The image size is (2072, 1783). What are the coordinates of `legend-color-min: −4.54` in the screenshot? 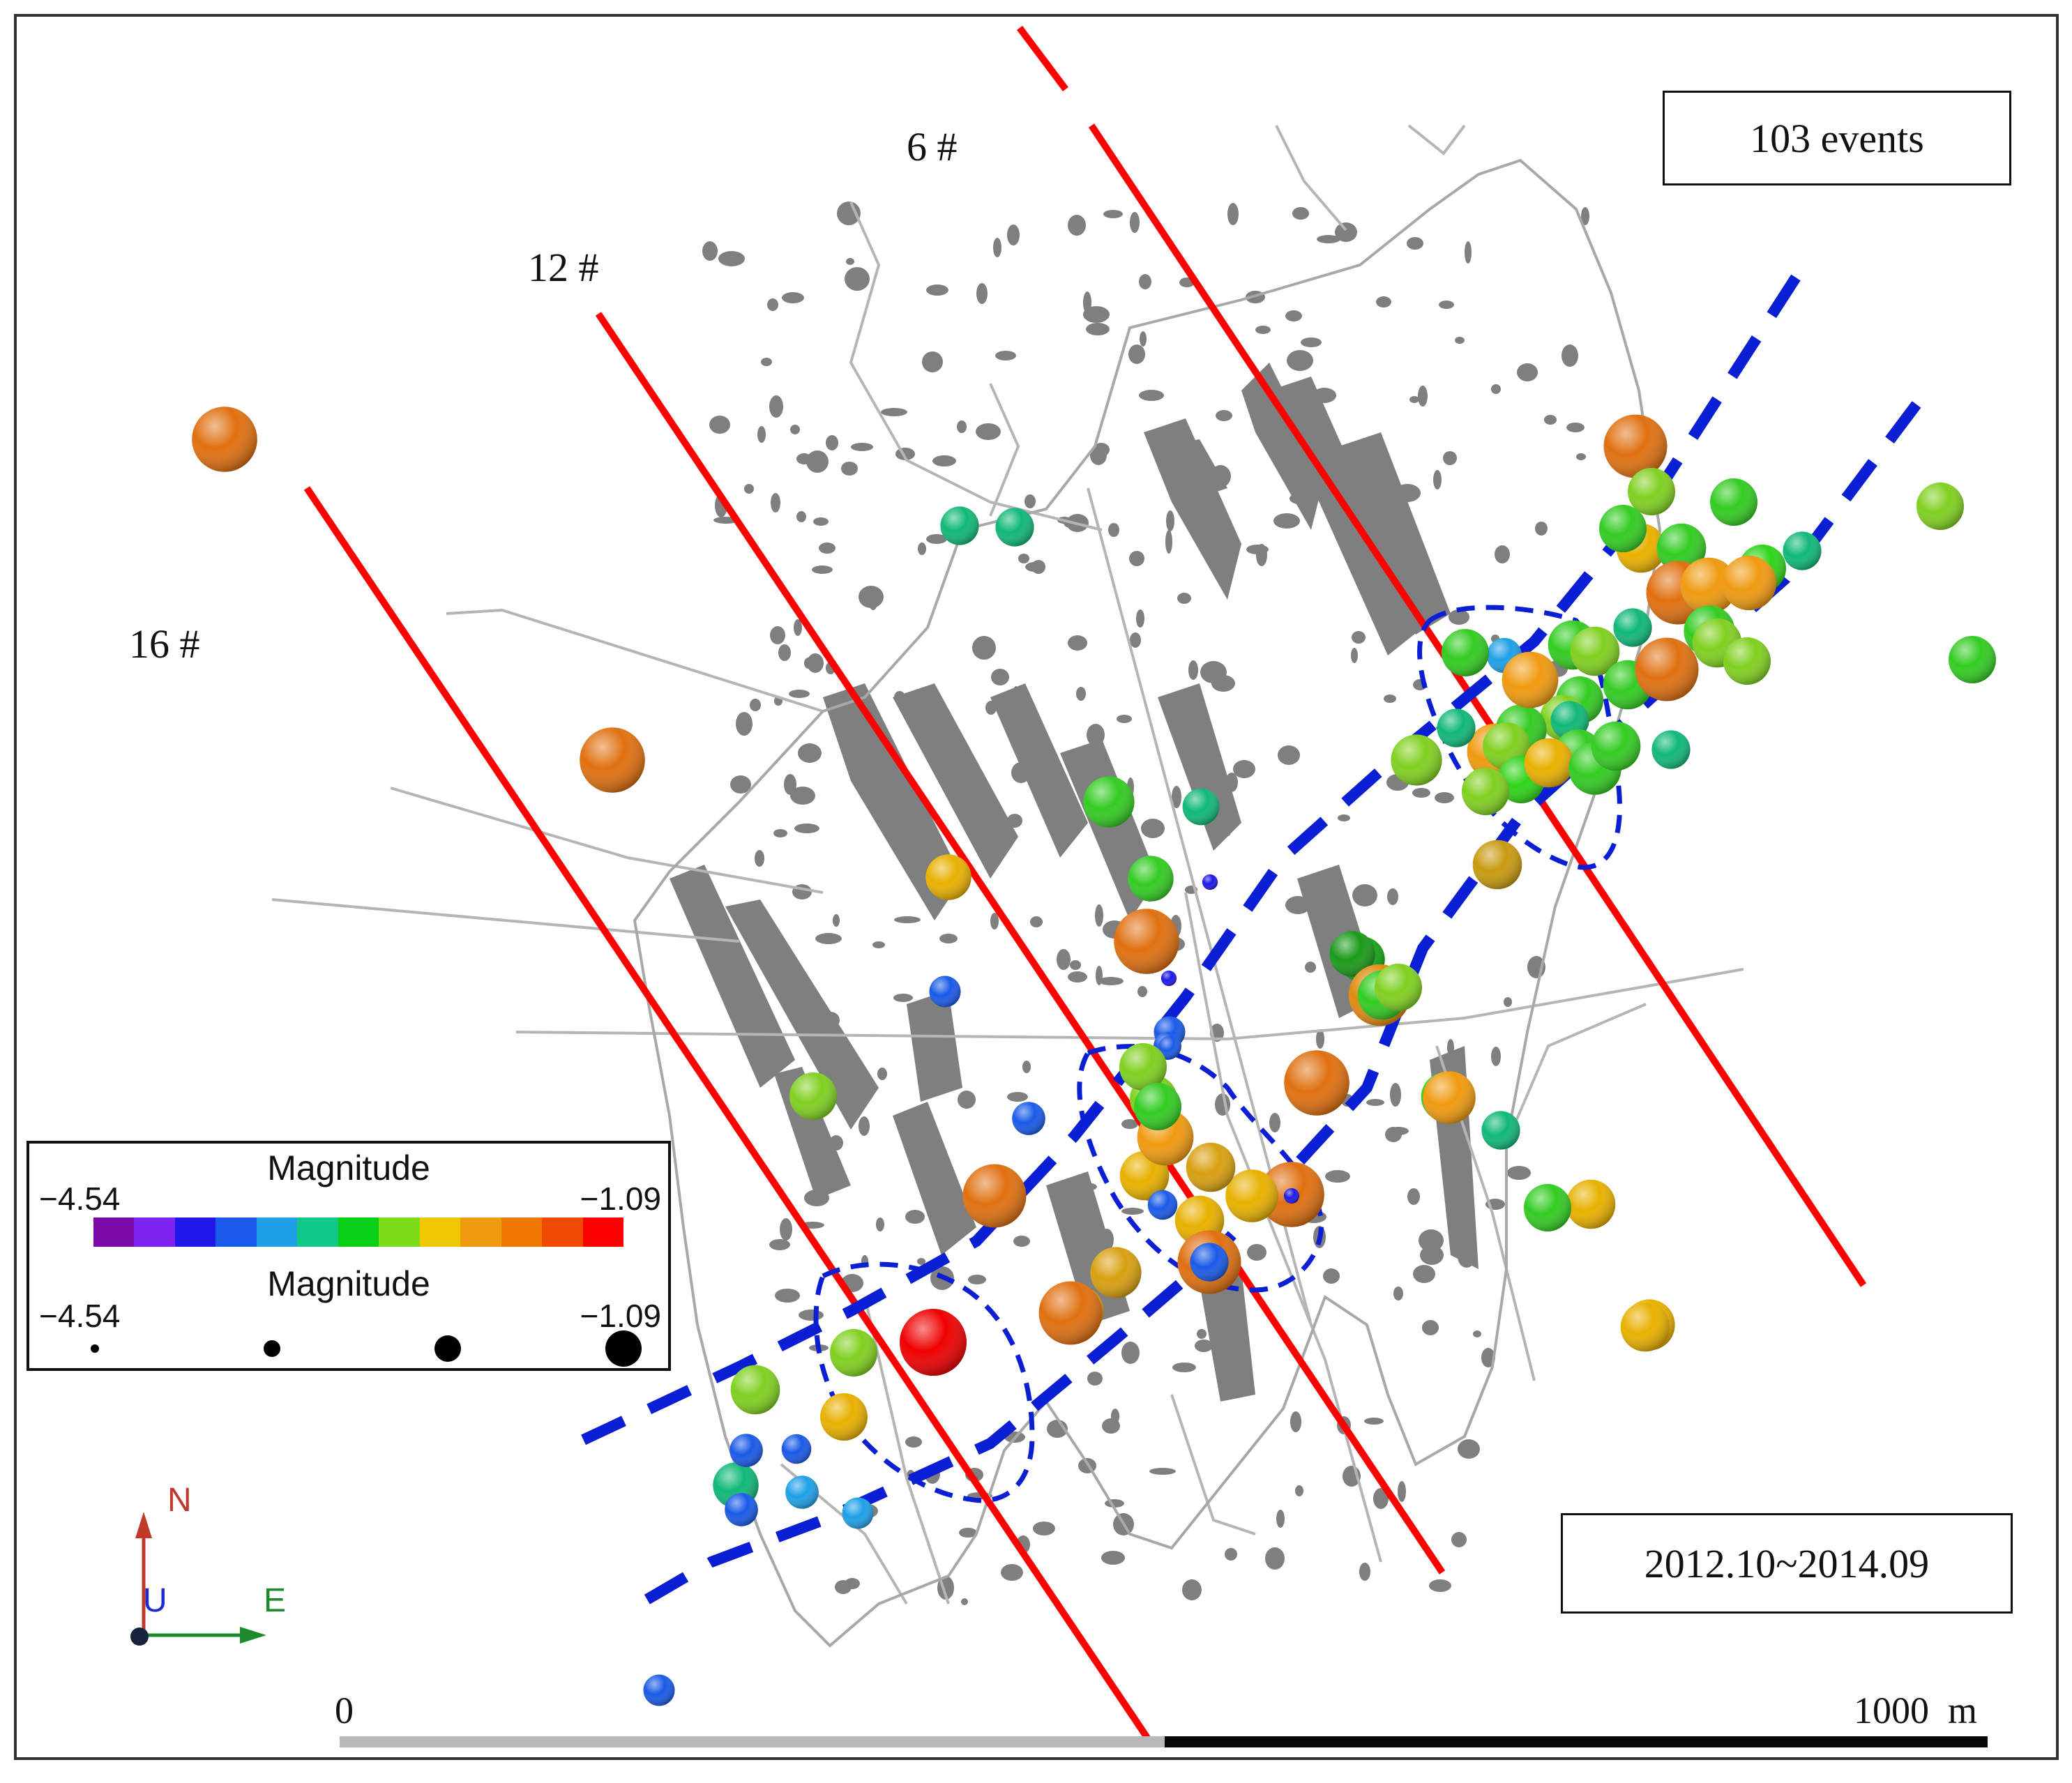 It's located at (80, 1199).